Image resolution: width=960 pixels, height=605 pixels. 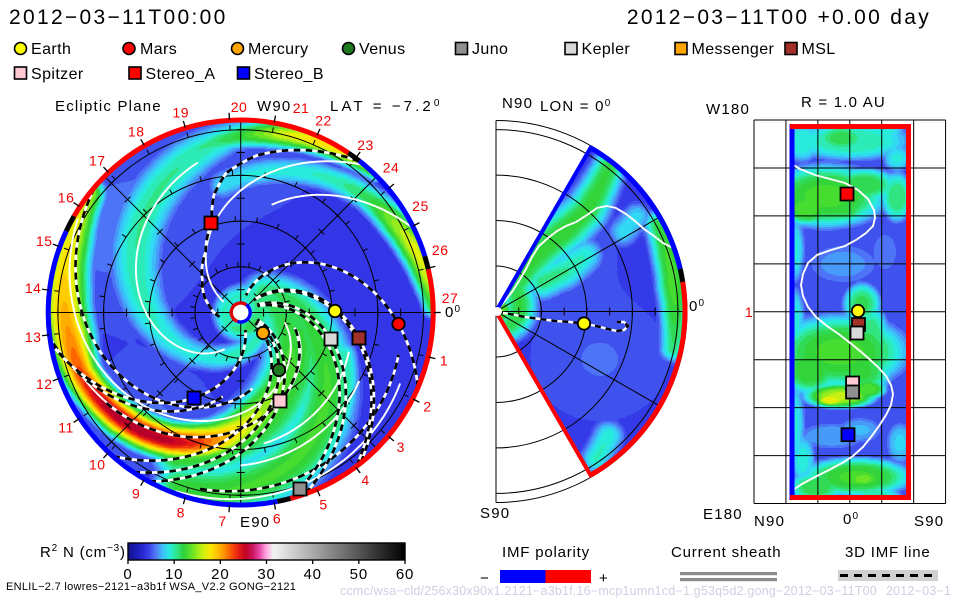 I want to click on svg-text: E180, so click(x=723, y=514).